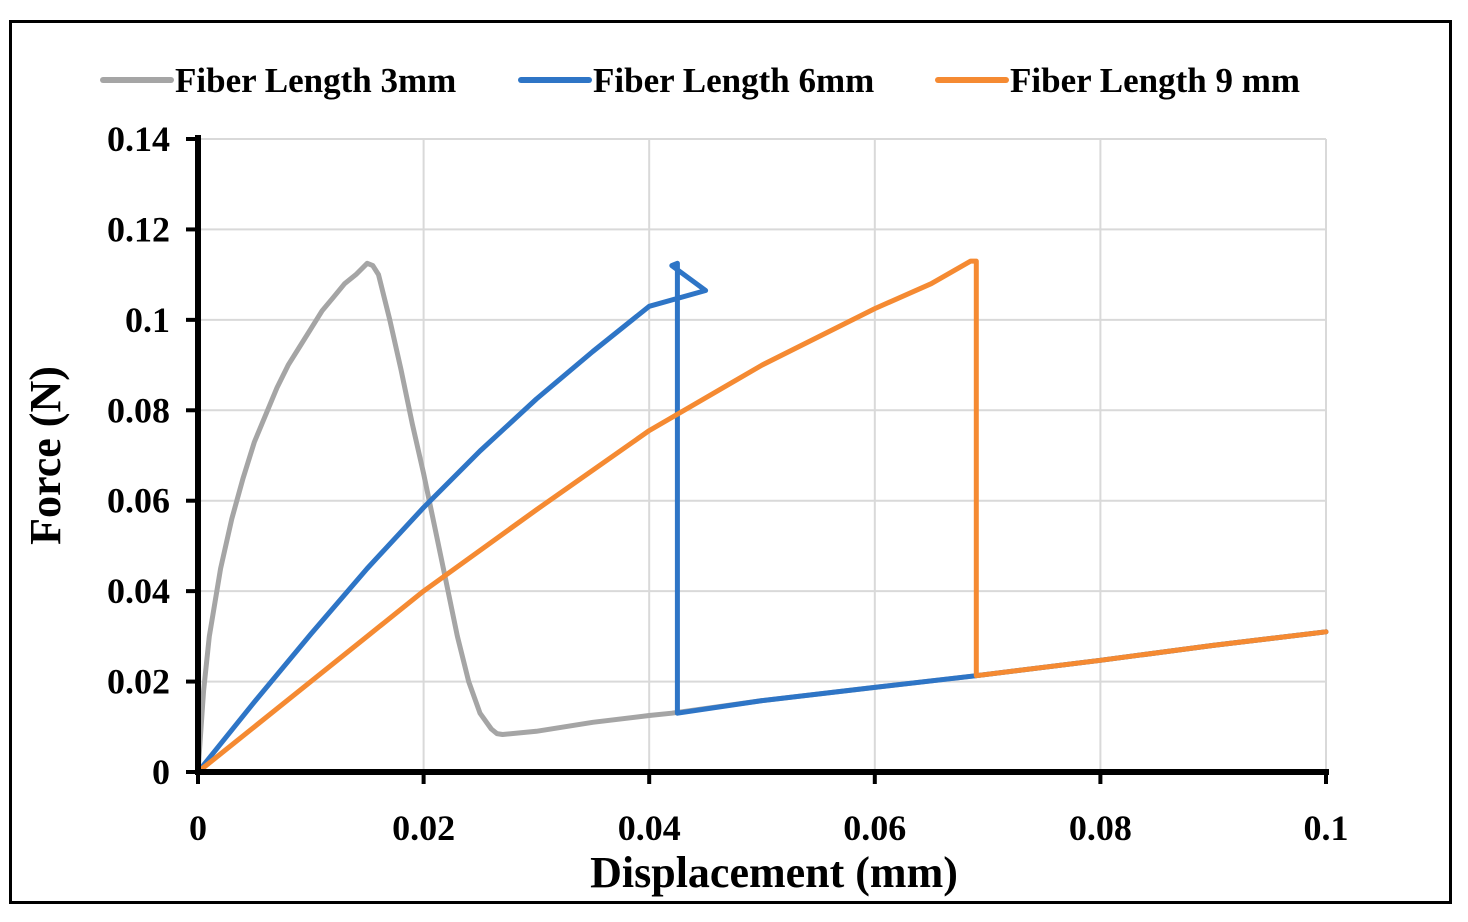  What do you see at coordinates (138, 139) in the screenshot?
I see `y-tick-label: 0.14` at bounding box center [138, 139].